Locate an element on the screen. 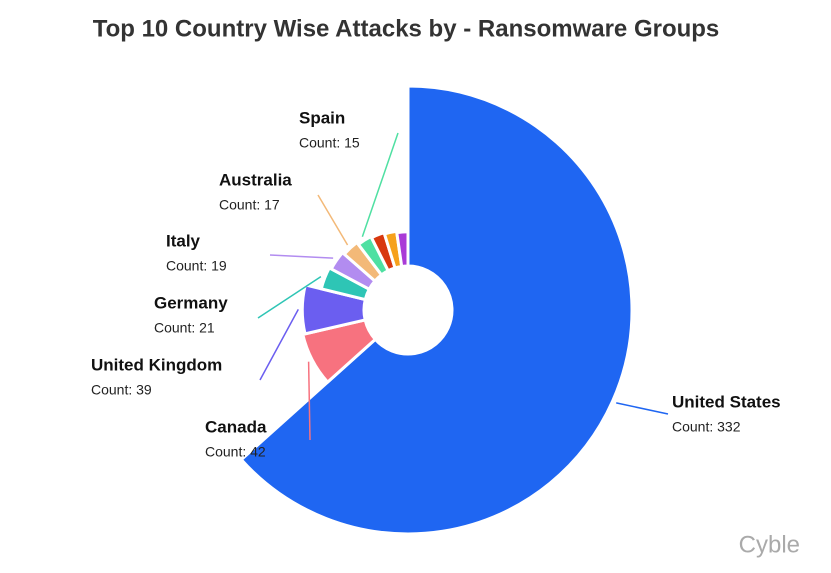 The image size is (831, 573). slice-value: Count: 17 is located at coordinates (249, 205).